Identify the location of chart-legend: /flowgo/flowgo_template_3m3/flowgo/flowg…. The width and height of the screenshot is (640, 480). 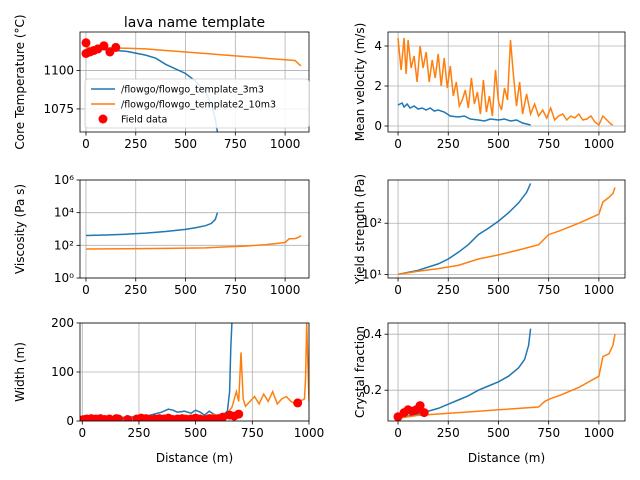
(197, 103).